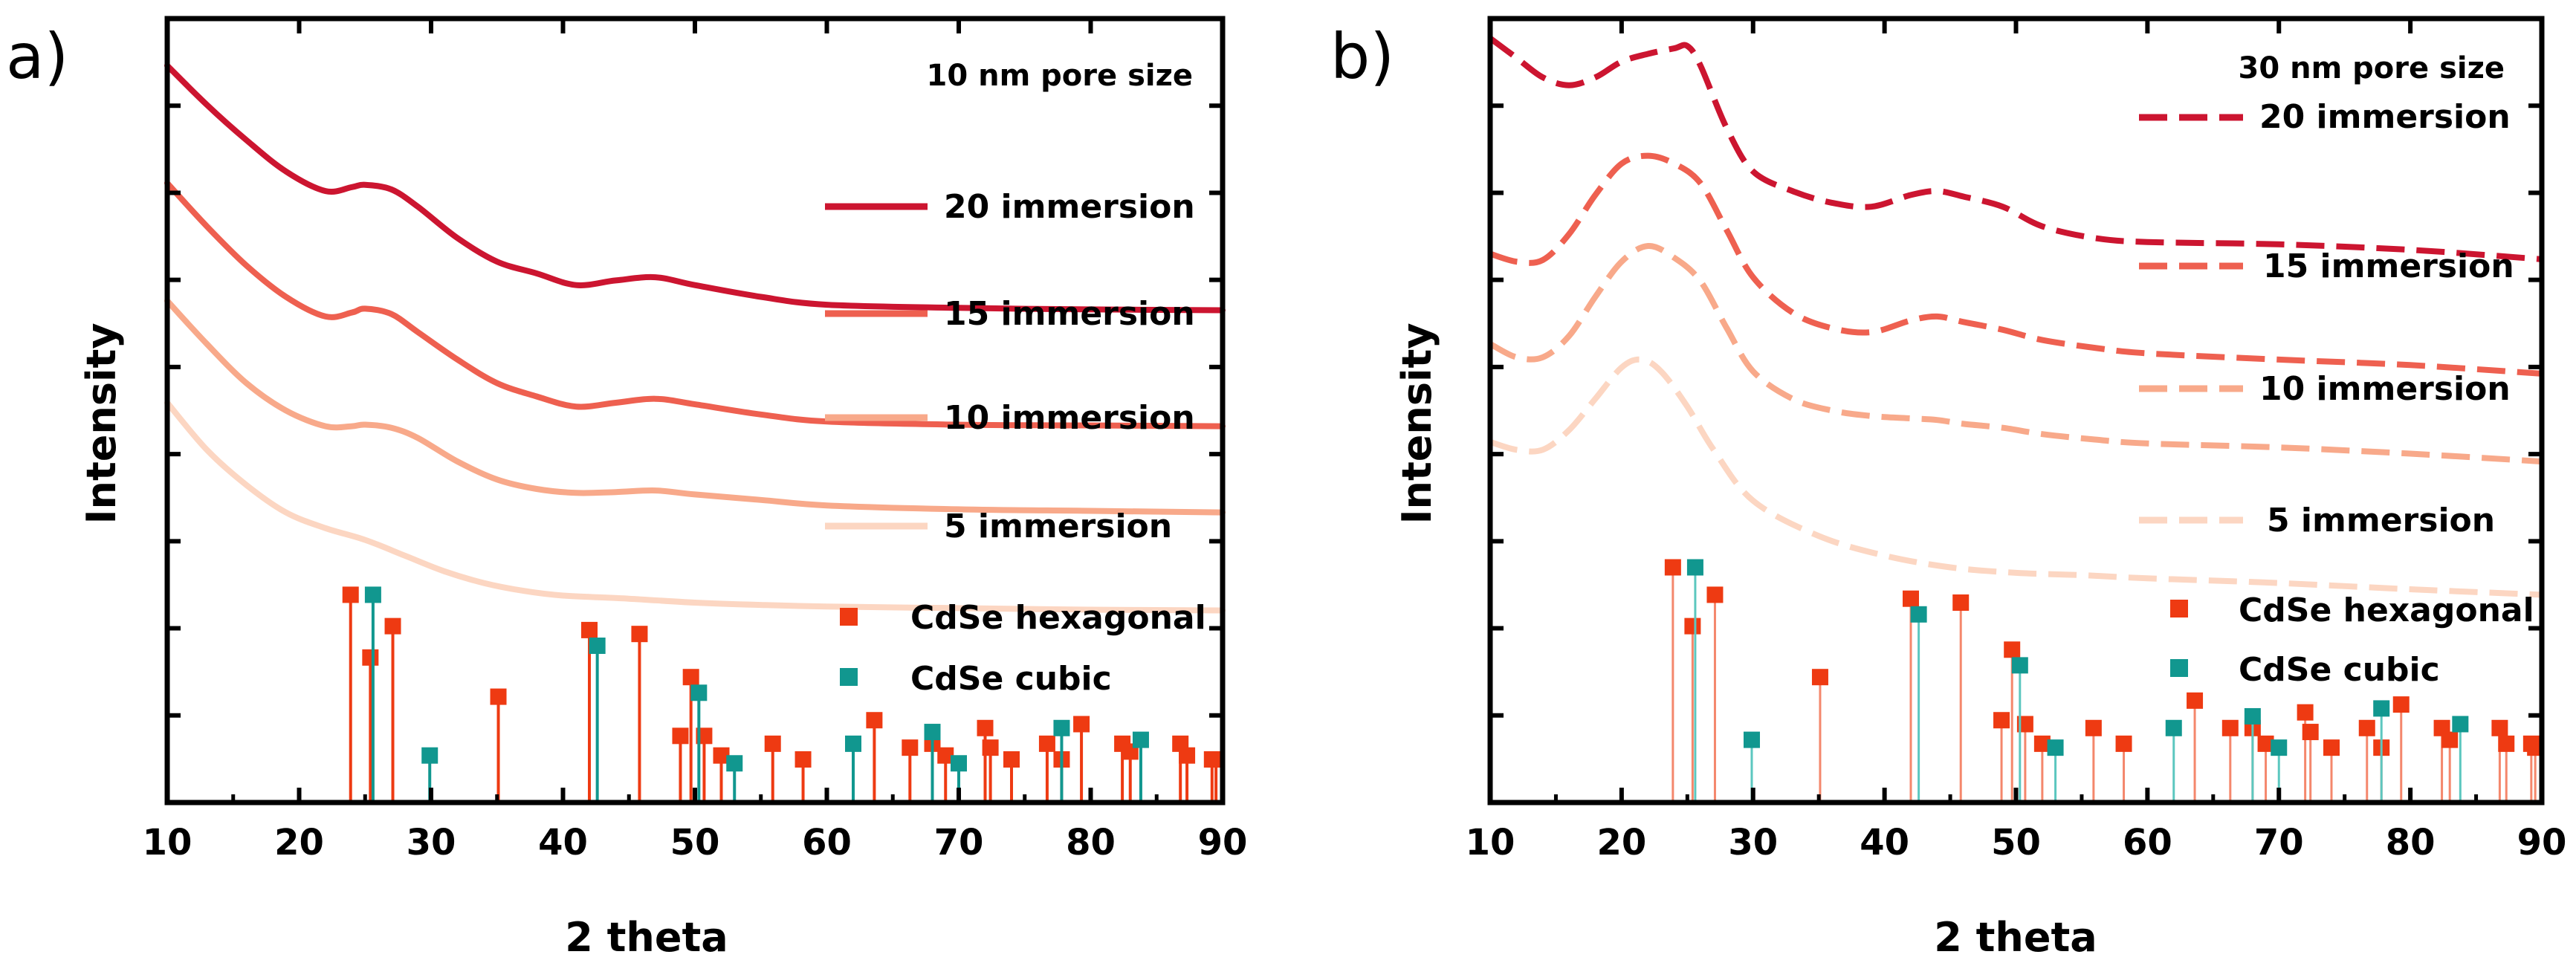  What do you see at coordinates (2386, 610) in the screenshot?
I see `panel-b-legend-hexagonal-label: CdSe hexagonal` at bounding box center [2386, 610].